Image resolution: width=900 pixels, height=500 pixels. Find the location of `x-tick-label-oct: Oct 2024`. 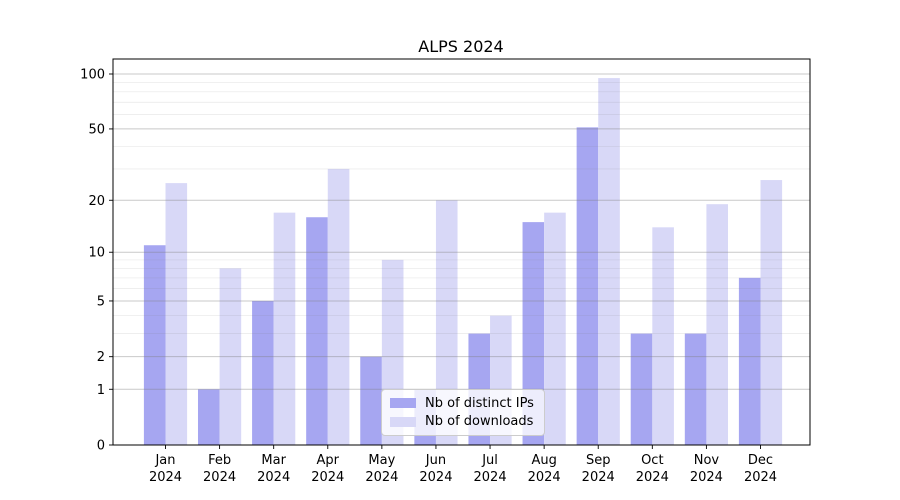

x-tick-label-oct: Oct 2024 is located at coordinates (652, 469).